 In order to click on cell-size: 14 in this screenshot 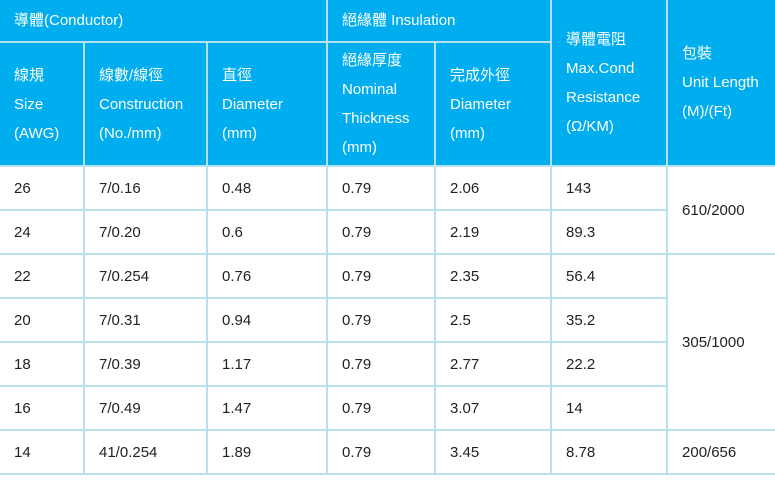, I will do `click(42, 452)`.